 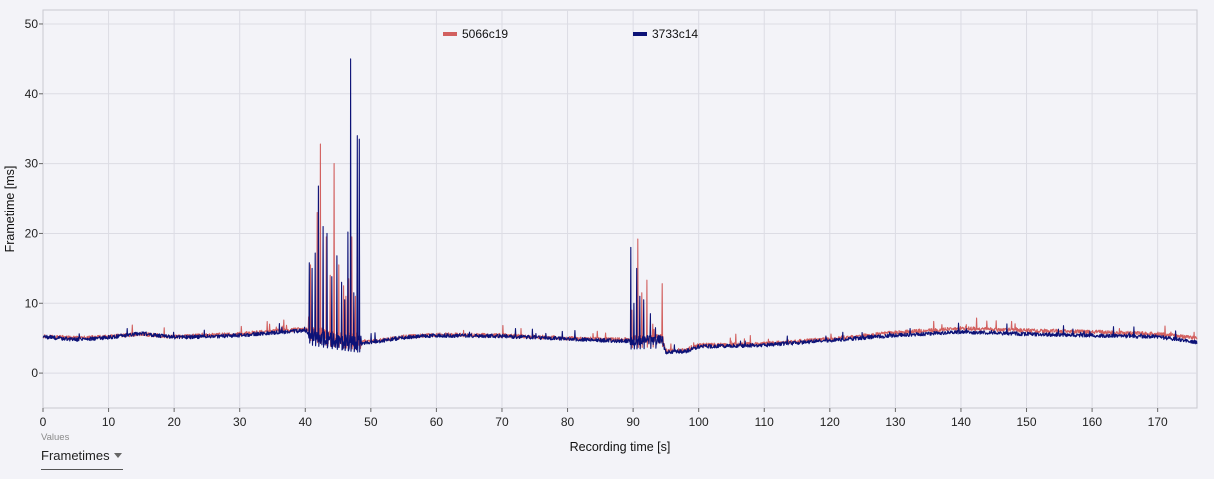 I want to click on legend-item-5066c19: 5066c19, so click(x=475, y=34).